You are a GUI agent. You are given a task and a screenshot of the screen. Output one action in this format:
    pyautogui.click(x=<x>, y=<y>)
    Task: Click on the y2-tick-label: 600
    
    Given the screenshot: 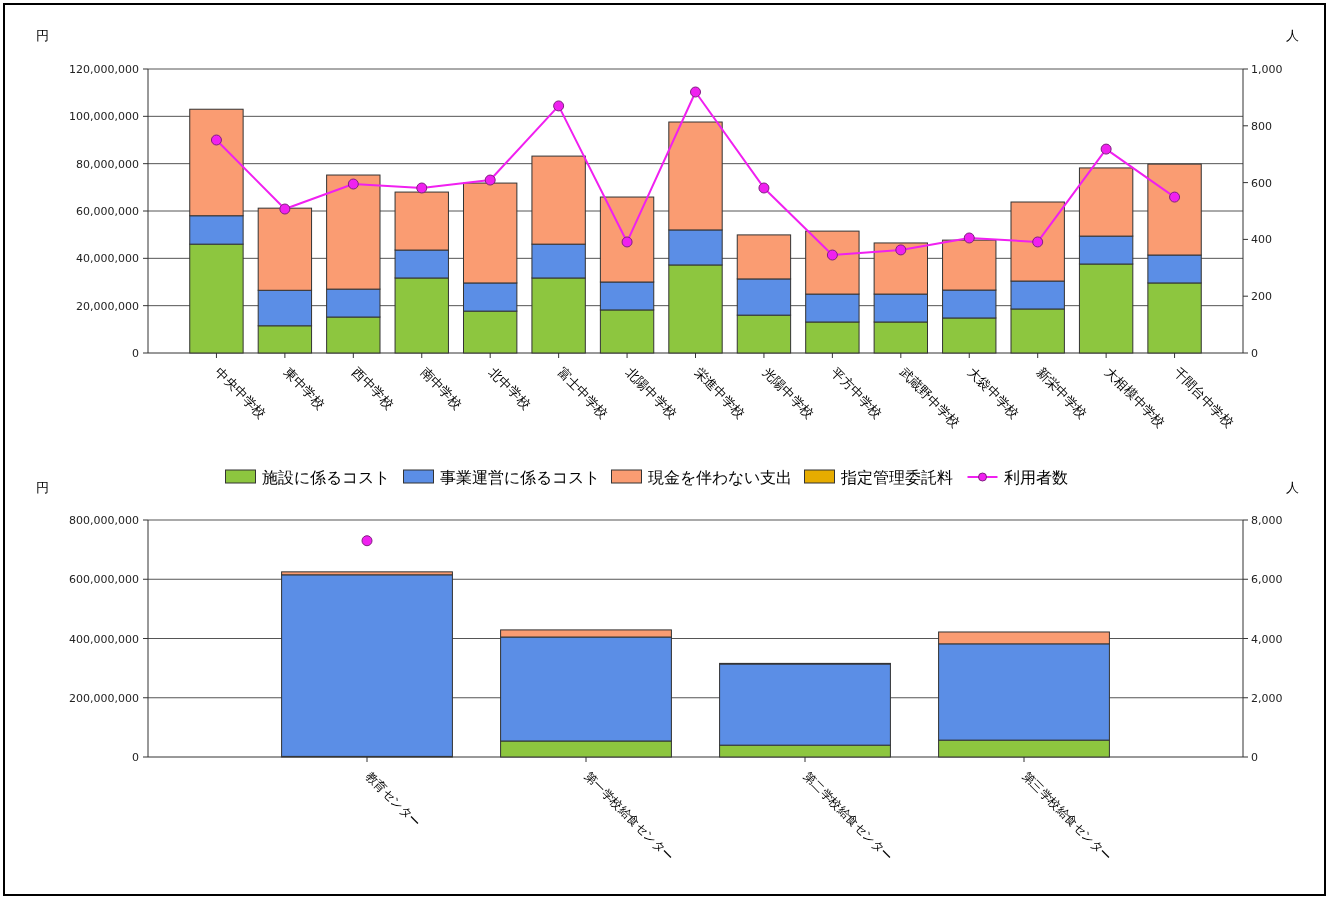 What is the action you would take?
    pyautogui.click(x=1261, y=183)
    